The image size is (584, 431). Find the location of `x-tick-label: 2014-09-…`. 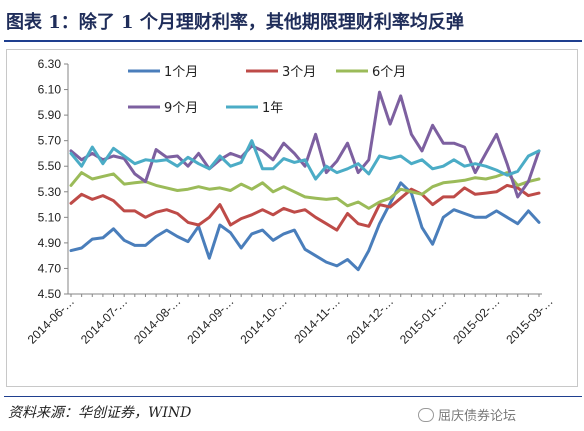

x-tick-label: 2014-09-… is located at coordinates (210, 320).